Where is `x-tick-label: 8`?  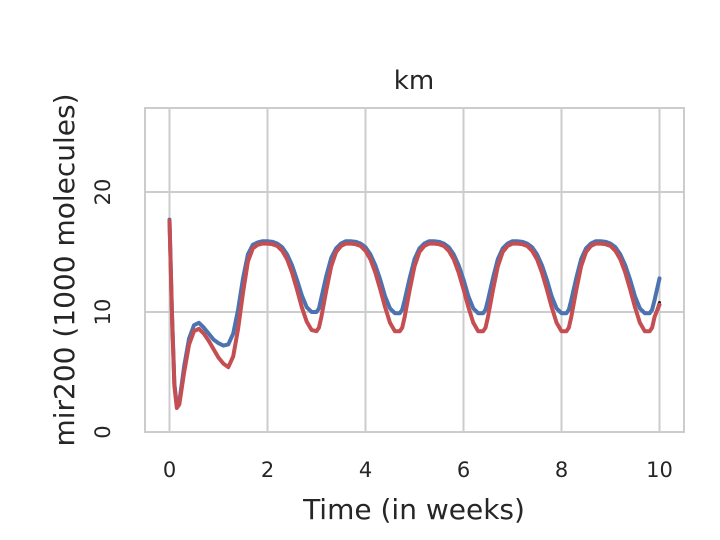
x-tick-label: 8 is located at coordinates (561, 470).